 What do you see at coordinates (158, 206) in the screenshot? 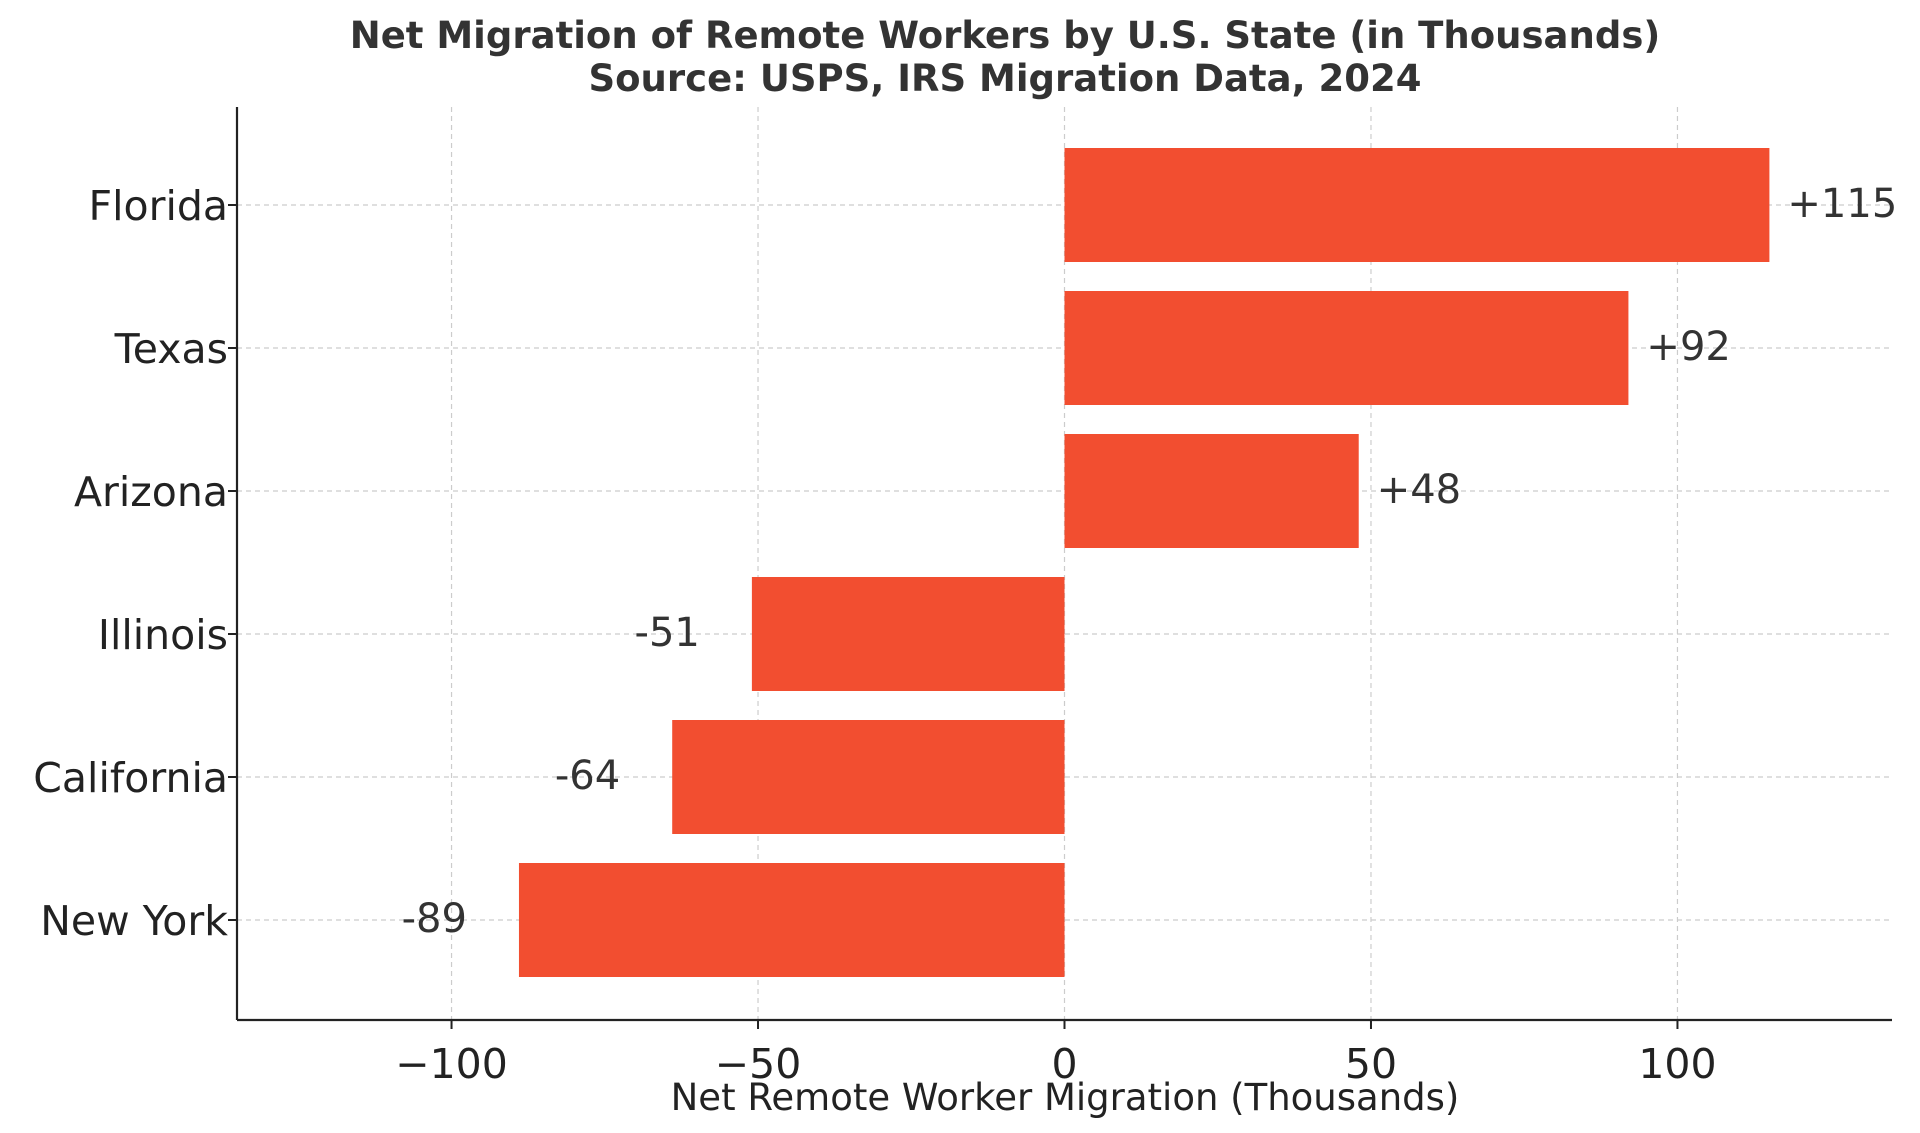
I see `y-tick-label: Florida` at bounding box center [158, 206].